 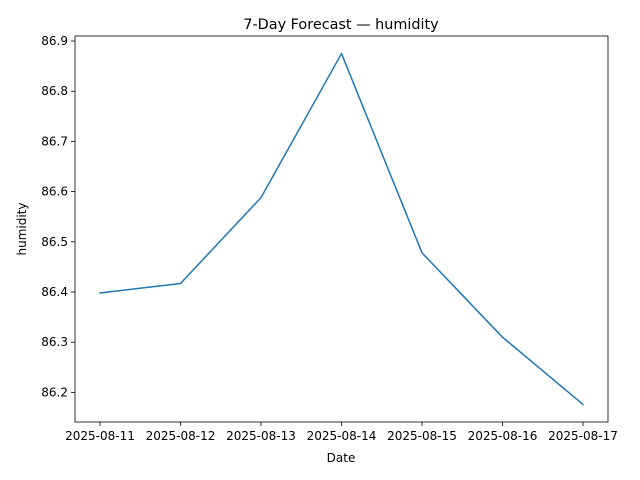 I want to click on y-tick-label: 86.2, so click(x=54, y=392).